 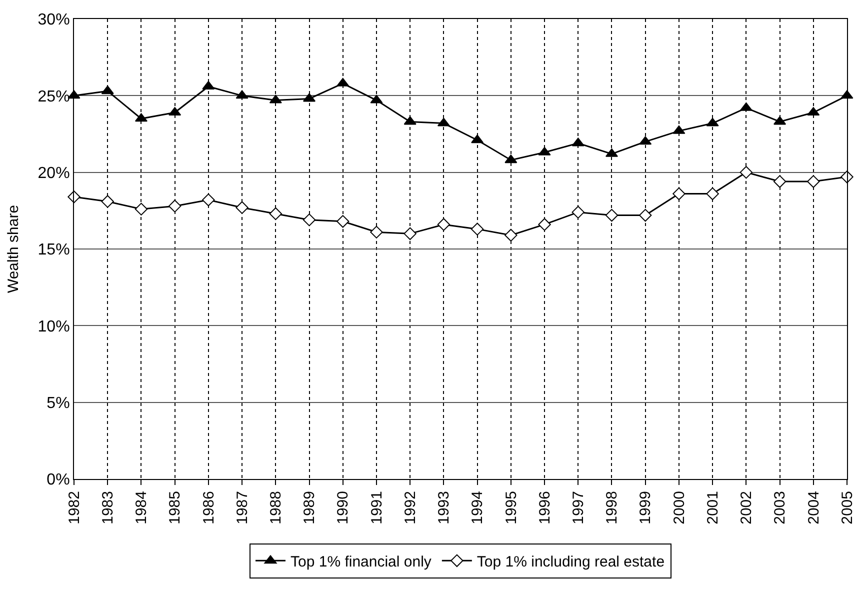 I want to click on x-tick-label: 1994, so click(x=477, y=507).